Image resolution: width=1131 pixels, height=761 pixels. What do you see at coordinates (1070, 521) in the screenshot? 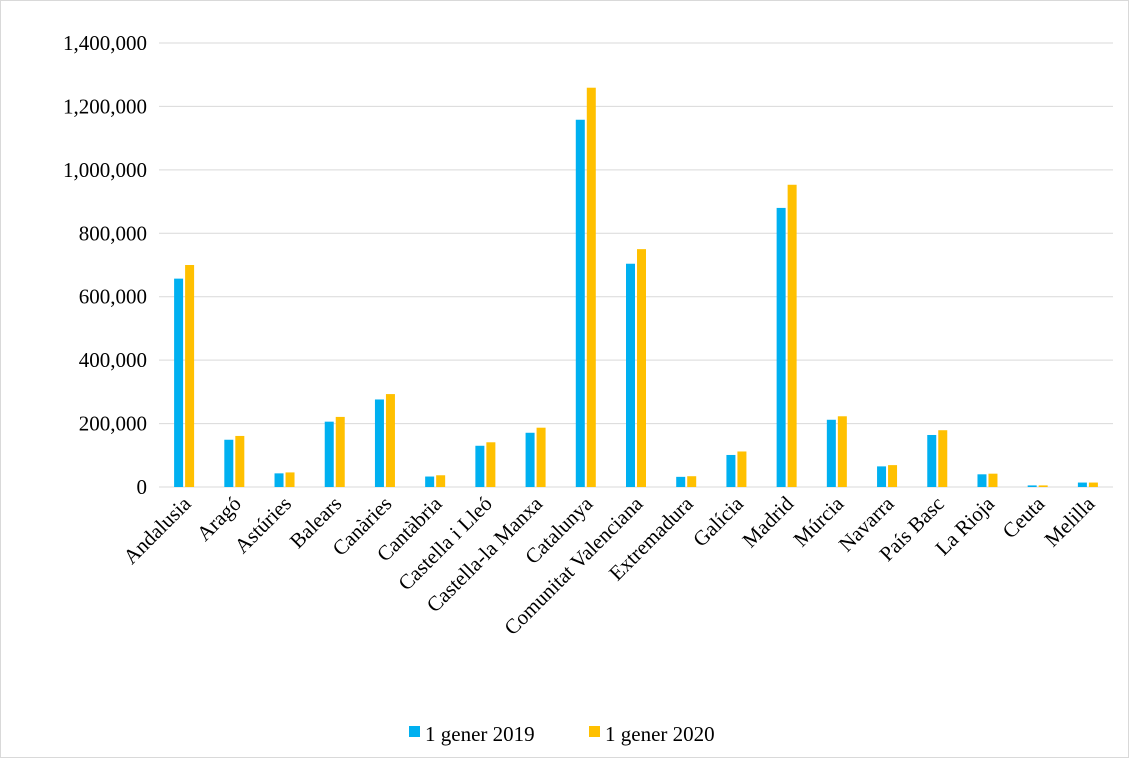
I see `x-category-label: Melilla` at bounding box center [1070, 521].